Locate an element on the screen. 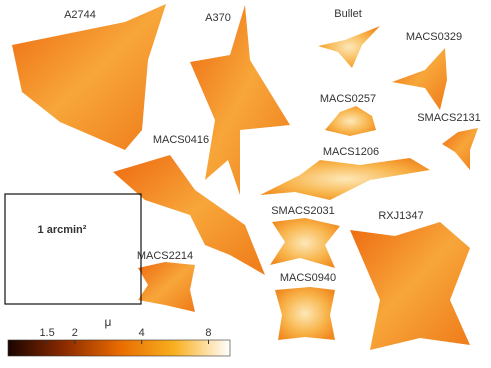 The height and width of the screenshot is (368, 491). cluster-label: SMACS2031 is located at coordinates (303, 211).